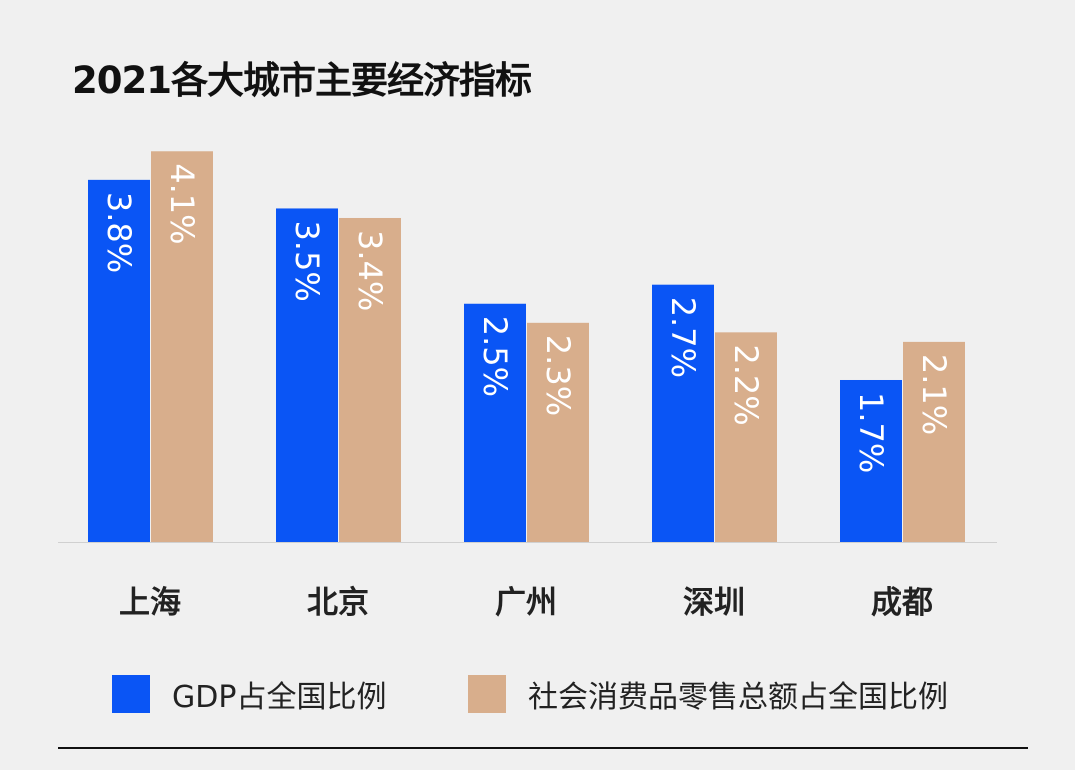 The image size is (1075, 770). I want to click on data-label: 3.8%, so click(119, 232).